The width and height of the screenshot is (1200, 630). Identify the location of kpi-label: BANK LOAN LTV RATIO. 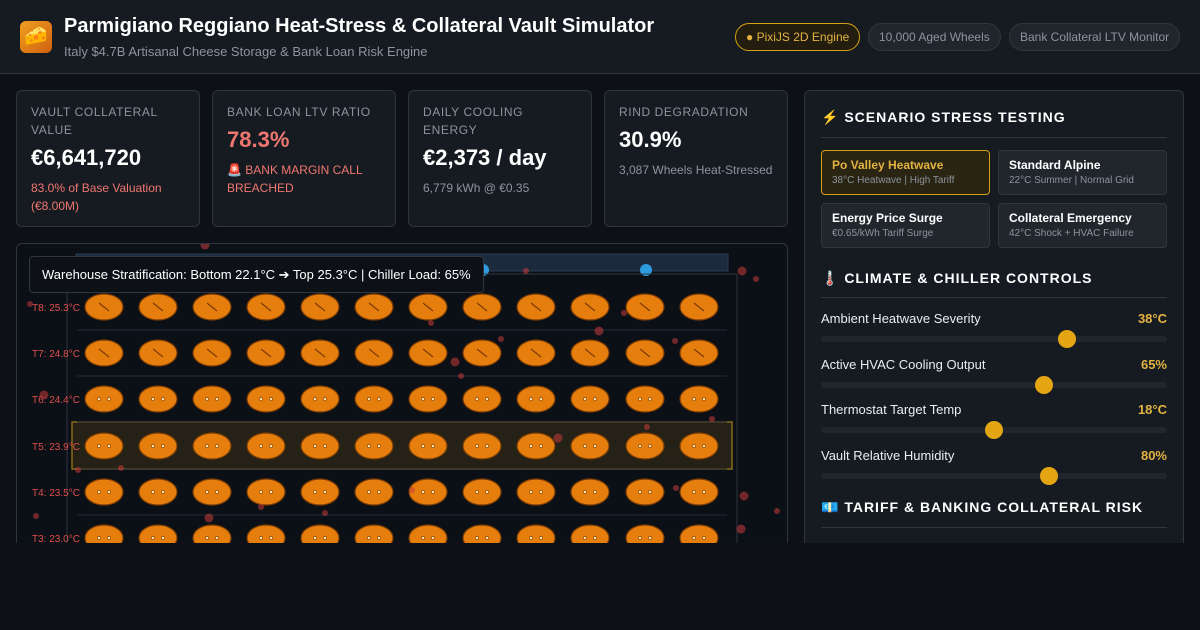
(299, 112).